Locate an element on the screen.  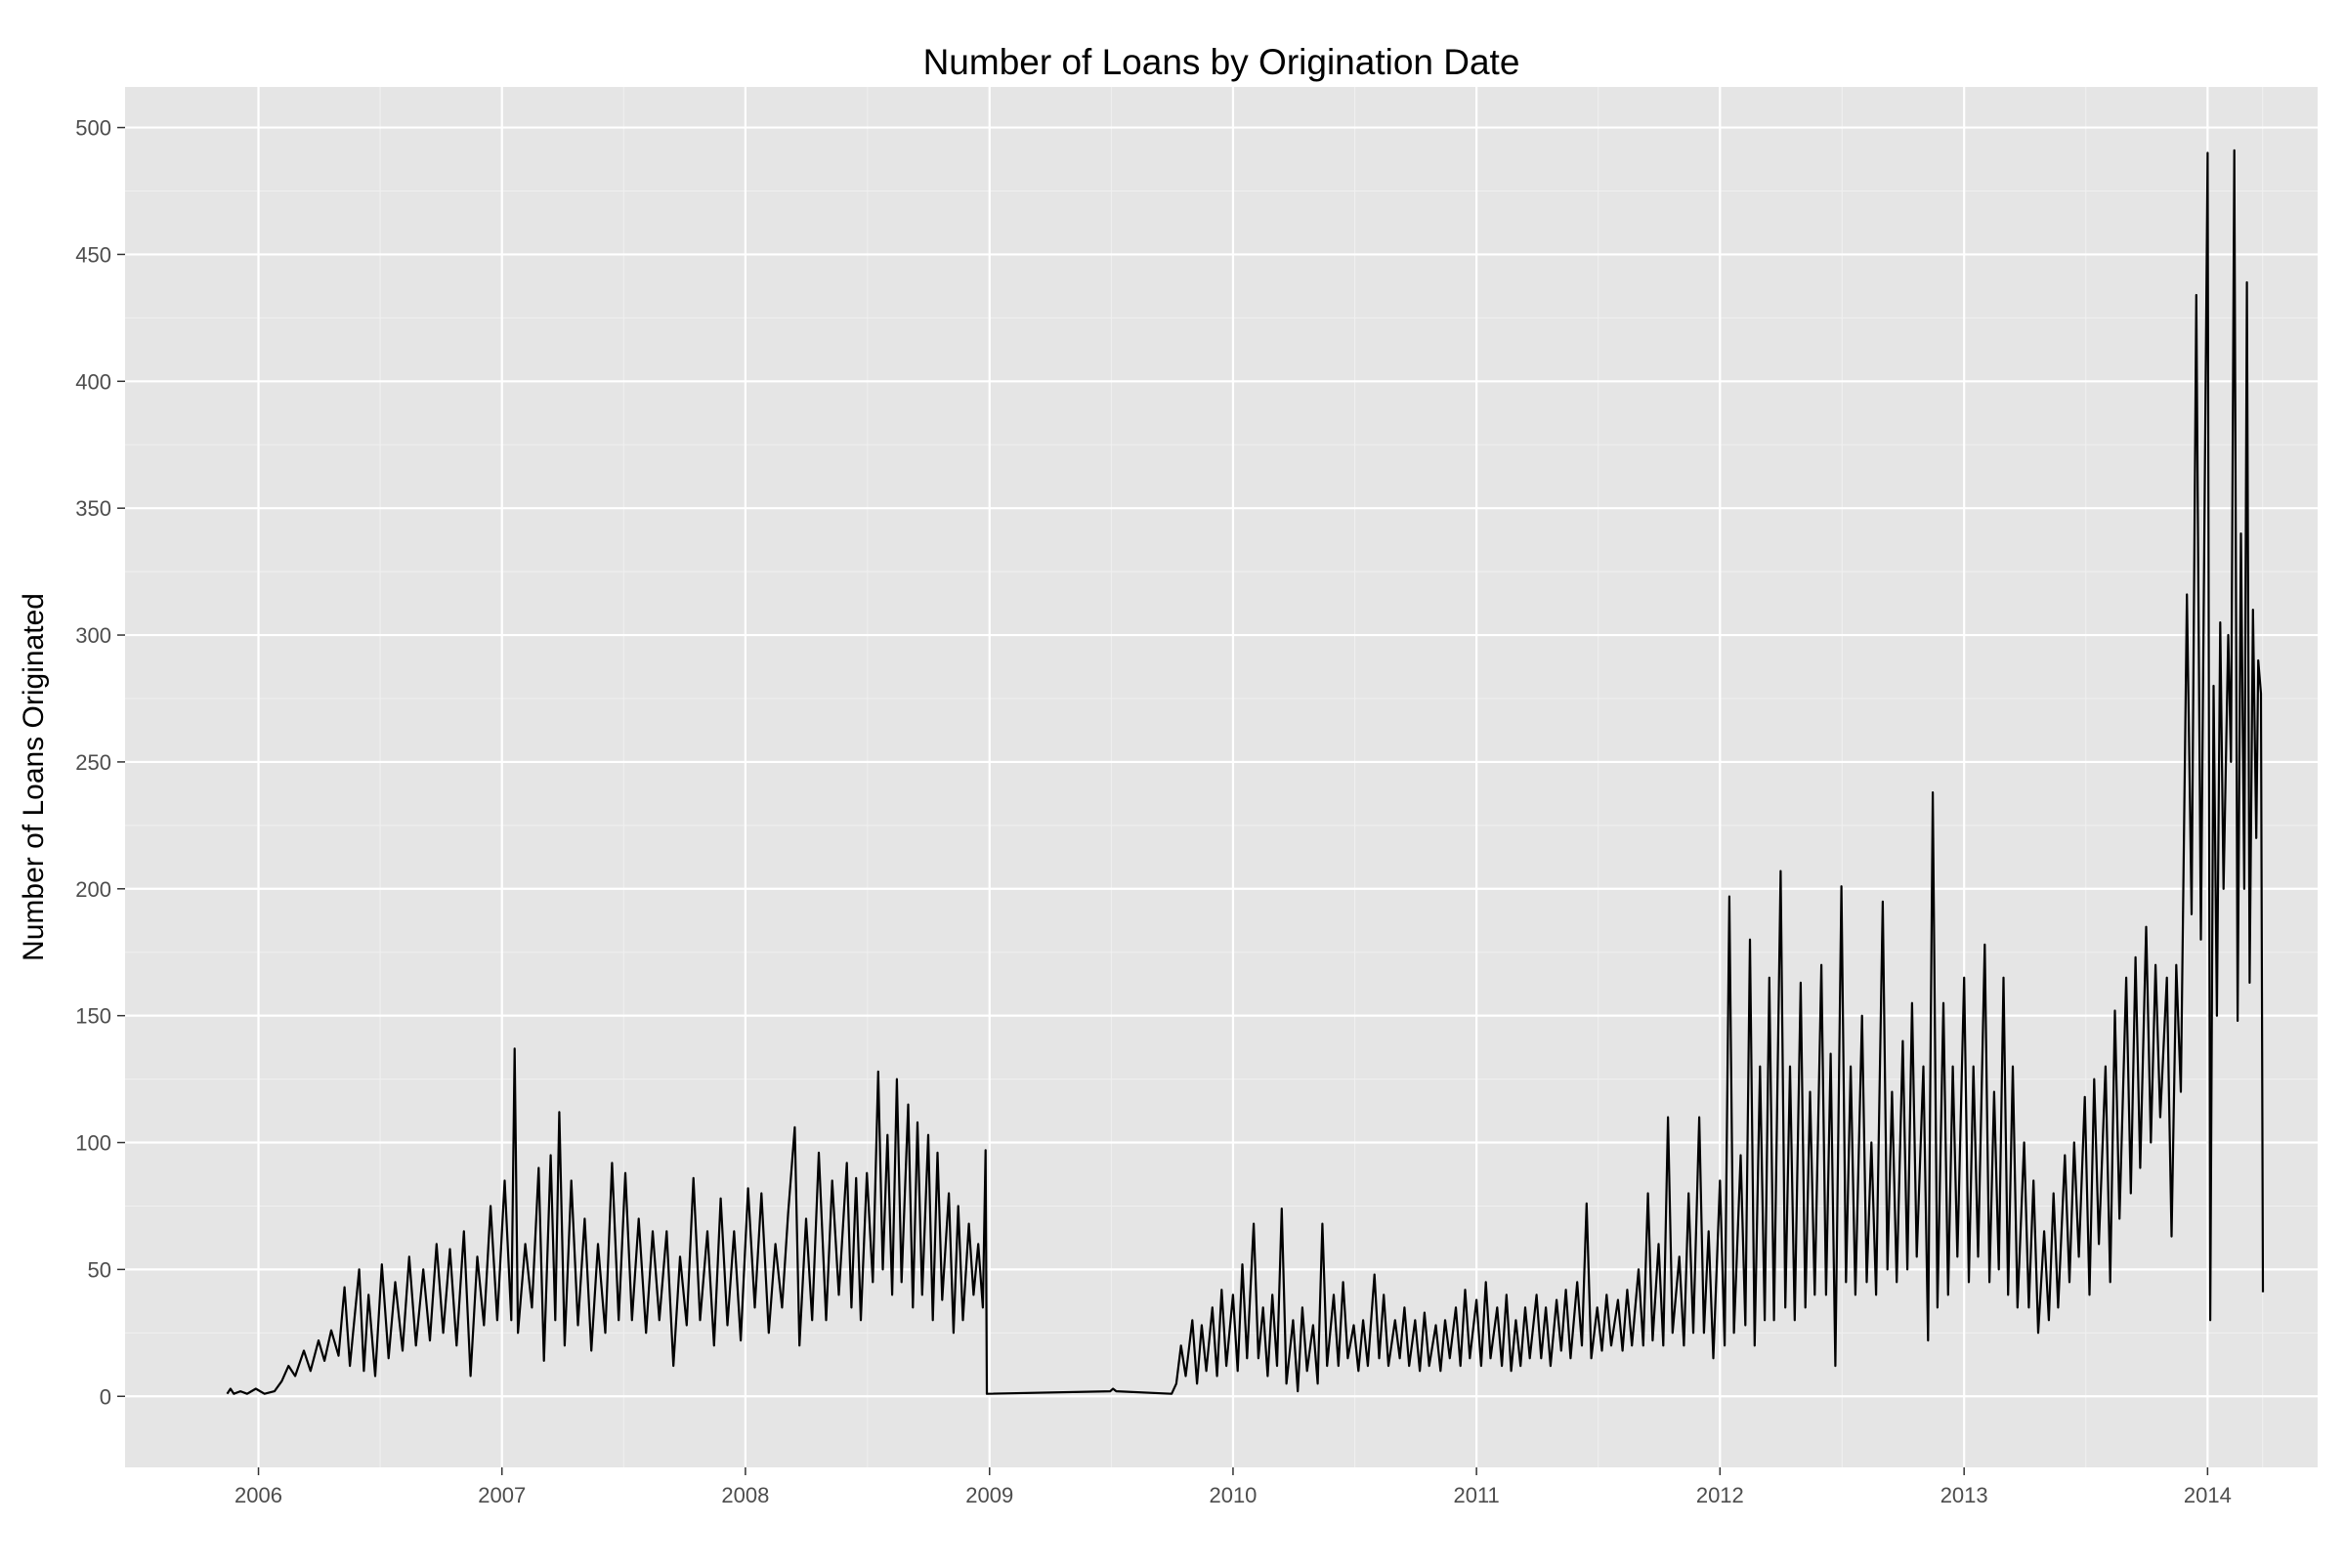
y-tick-label: 250 is located at coordinates (93, 762).